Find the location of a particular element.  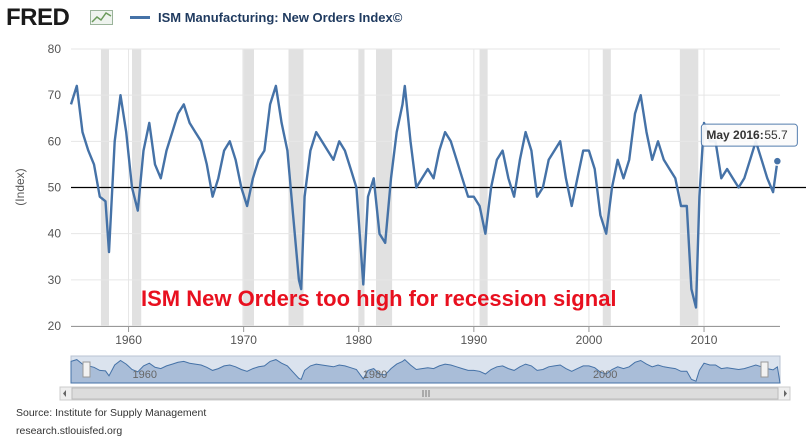

y-tick-label-40: 40 is located at coordinates (55, 234).